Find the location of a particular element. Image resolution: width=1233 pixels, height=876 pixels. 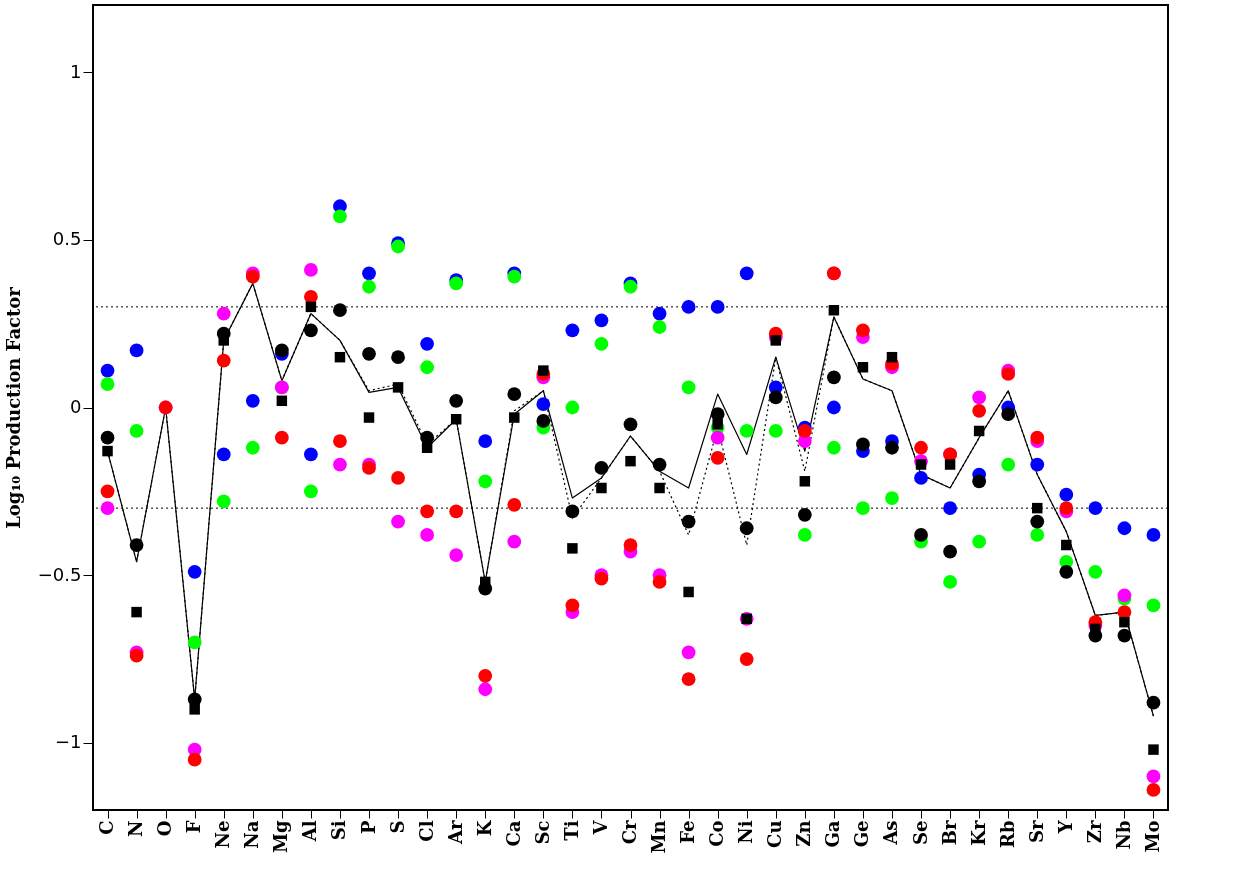

x-tick-label: Sr is located at coordinates (1036, 831).